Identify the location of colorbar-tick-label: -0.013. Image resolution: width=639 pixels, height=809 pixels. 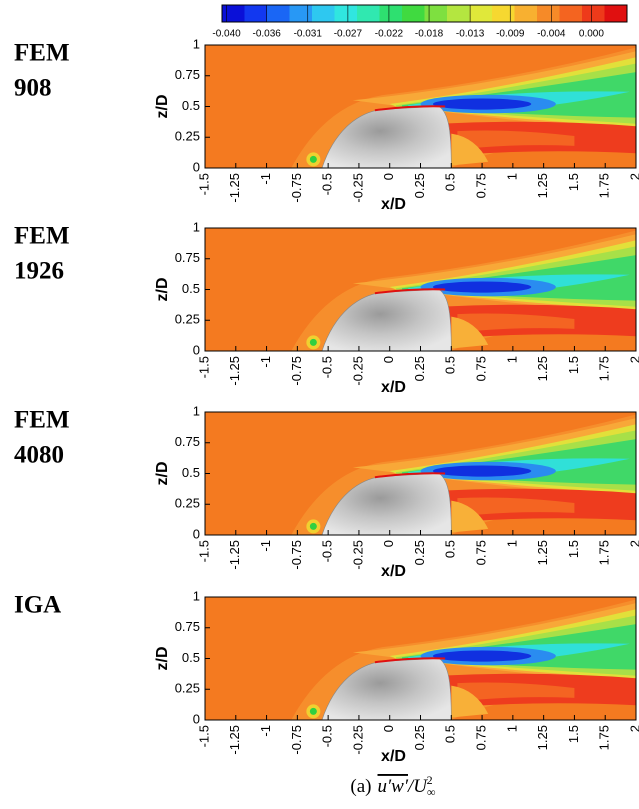
(470, 34).